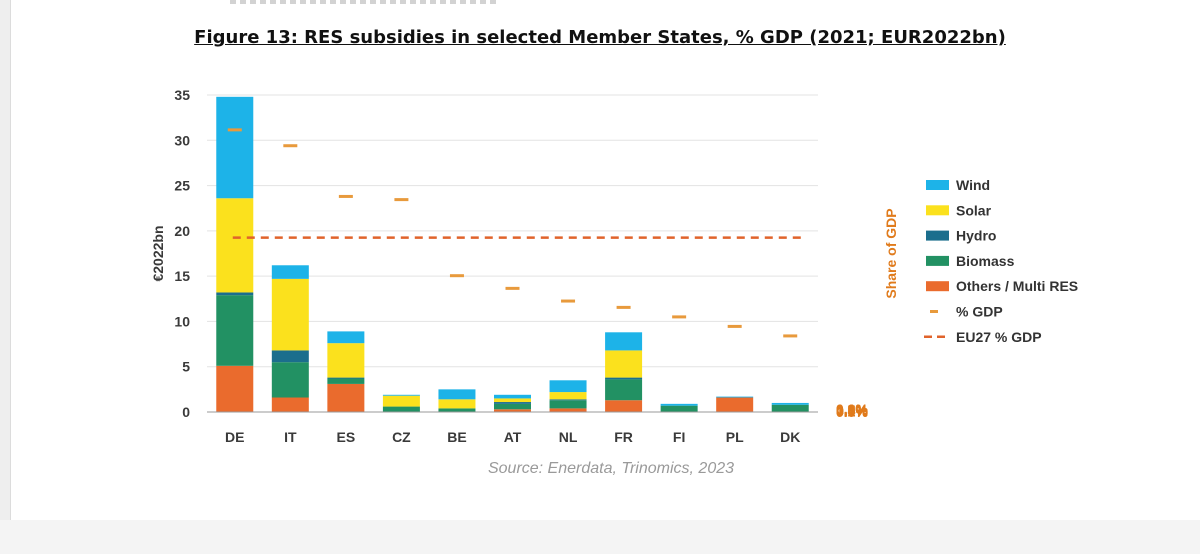 The height and width of the screenshot is (554, 1200). What do you see at coordinates (974, 210) in the screenshot?
I see `legend-label: Solar` at bounding box center [974, 210].